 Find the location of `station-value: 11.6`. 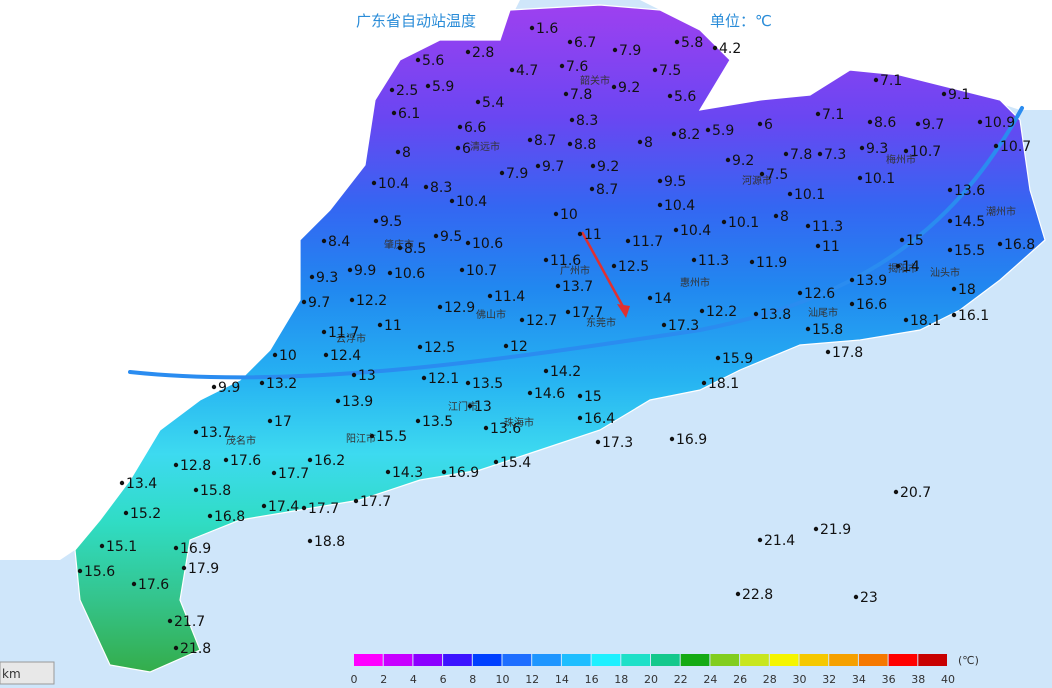

station-value: 11.6 is located at coordinates (565, 261).